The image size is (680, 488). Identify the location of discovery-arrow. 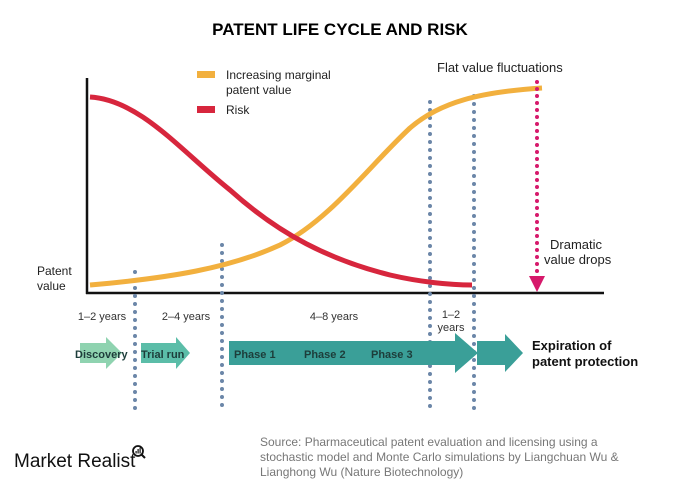
(101, 353).